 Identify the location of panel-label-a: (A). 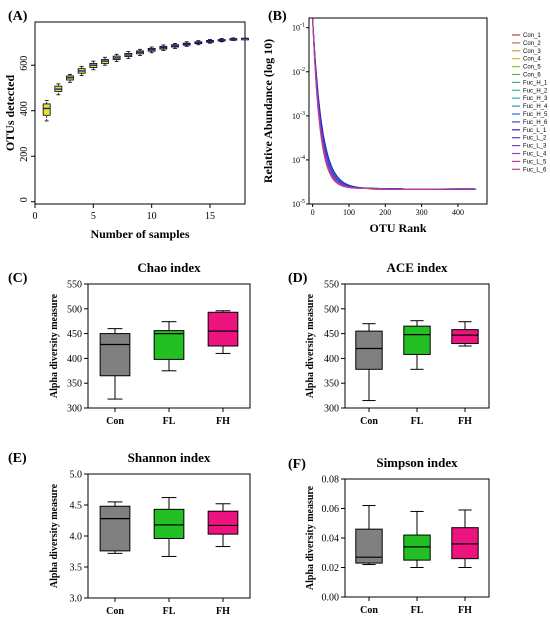
(18, 16).